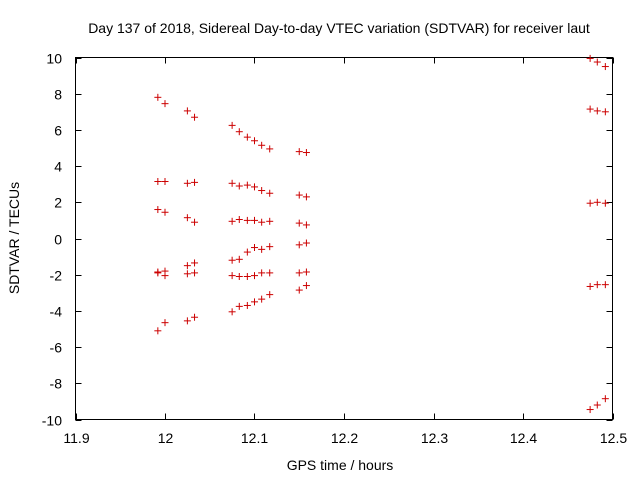 This screenshot has height=480, width=640. I want to click on x-tick-label: 12.5, so click(613, 438).